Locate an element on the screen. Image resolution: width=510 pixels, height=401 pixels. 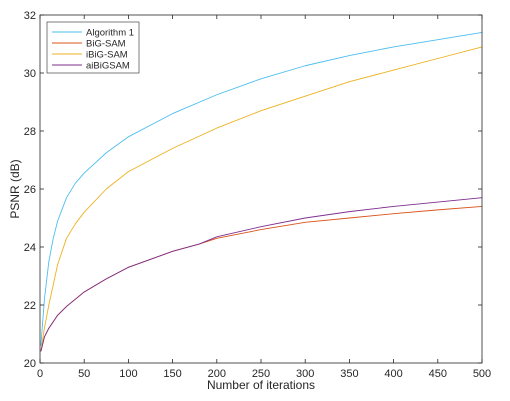
legend-label-3: iBiG-SAM is located at coordinates (107, 55).